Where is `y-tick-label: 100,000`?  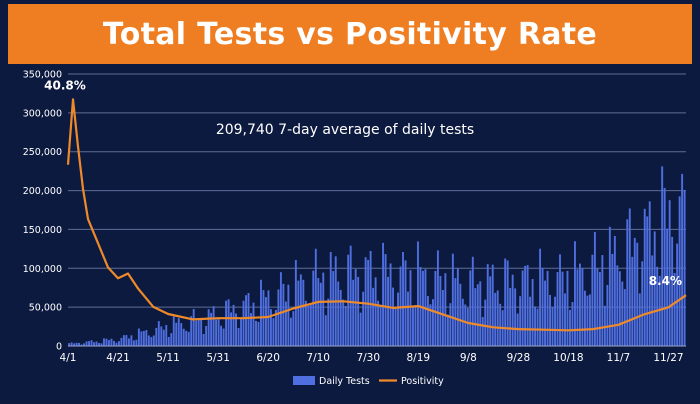 y-tick-label: 100,000 is located at coordinates (42, 269).